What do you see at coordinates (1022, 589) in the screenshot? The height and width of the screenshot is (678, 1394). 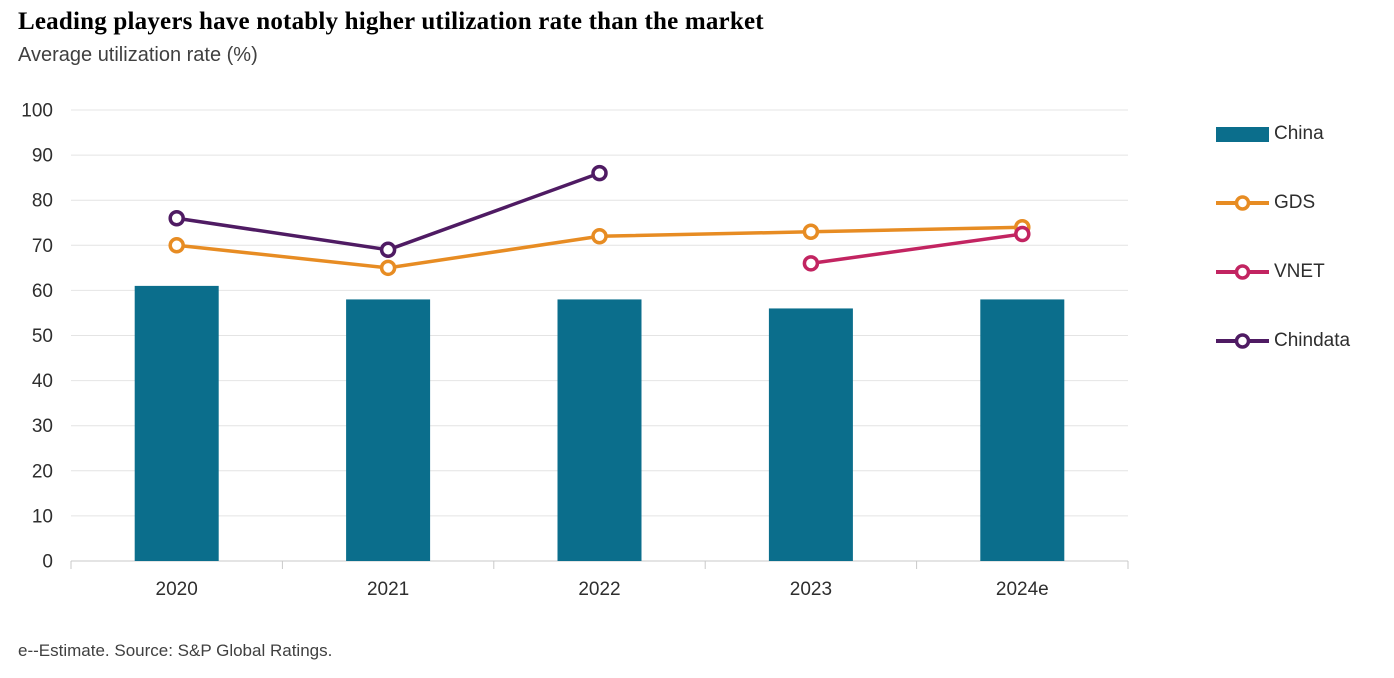 I see `svg-text: 2024e` at bounding box center [1022, 589].